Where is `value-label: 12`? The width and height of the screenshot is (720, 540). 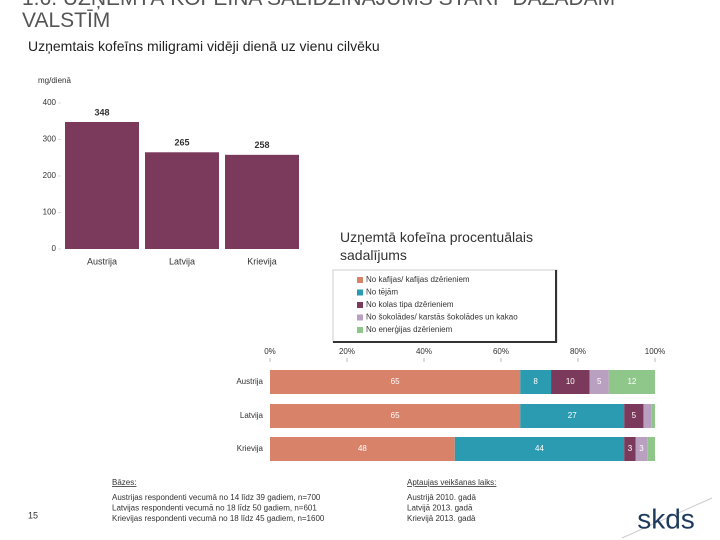 value-label: 12 is located at coordinates (631, 381).